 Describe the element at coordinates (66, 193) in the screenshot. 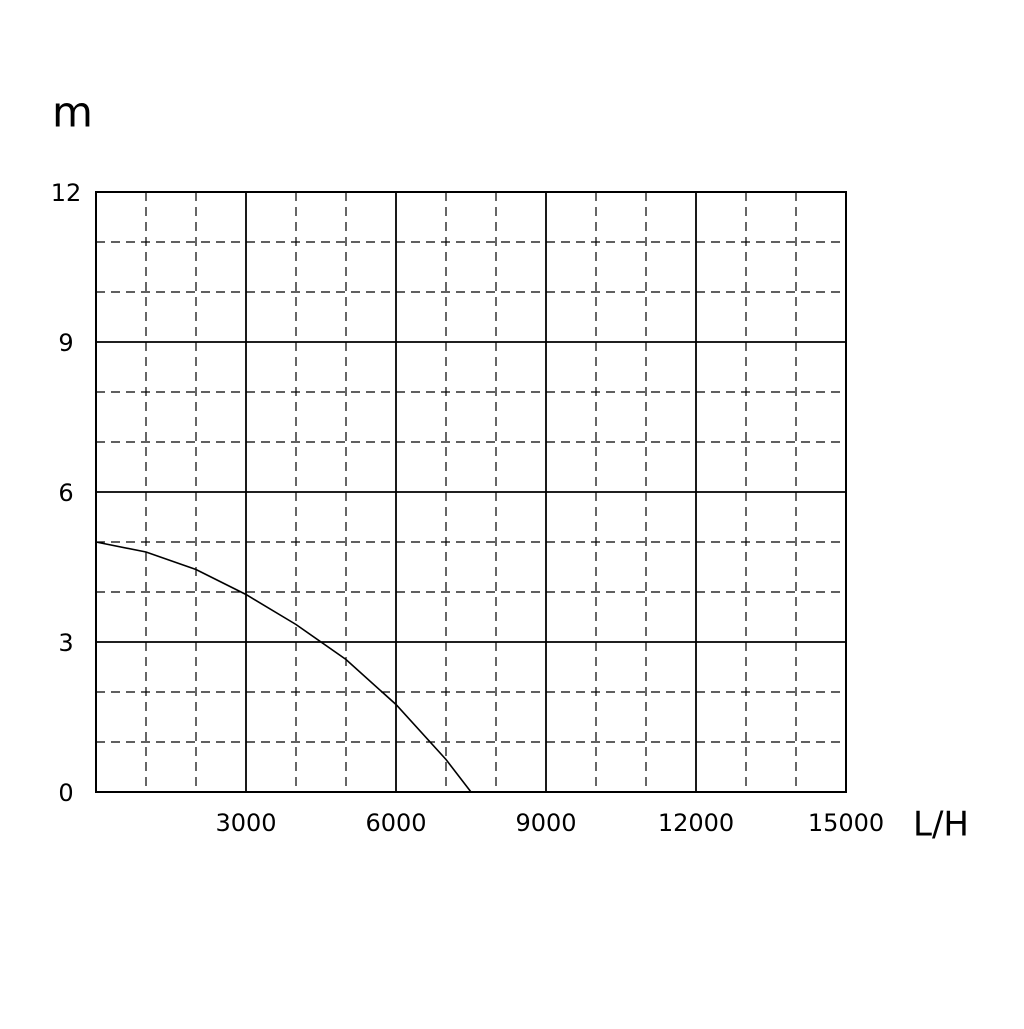

I see `y-tick-label: 12` at that location.